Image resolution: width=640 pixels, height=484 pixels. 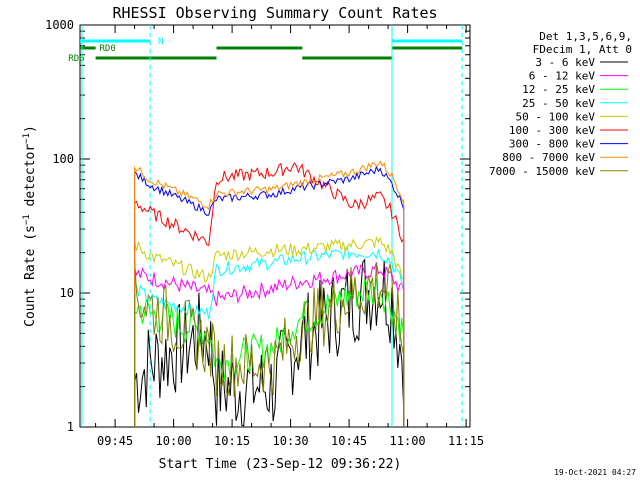 I want to click on x-tick-label: 11:00, so click(x=408, y=441).